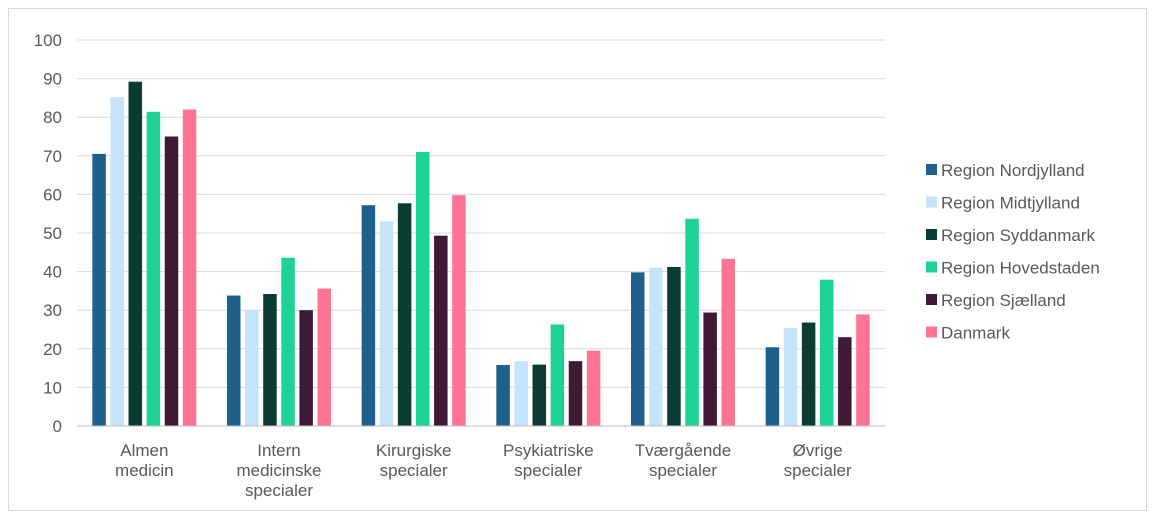  Describe the element at coordinates (52, 310) in the screenshot. I see `y-tick-label: 30` at that location.